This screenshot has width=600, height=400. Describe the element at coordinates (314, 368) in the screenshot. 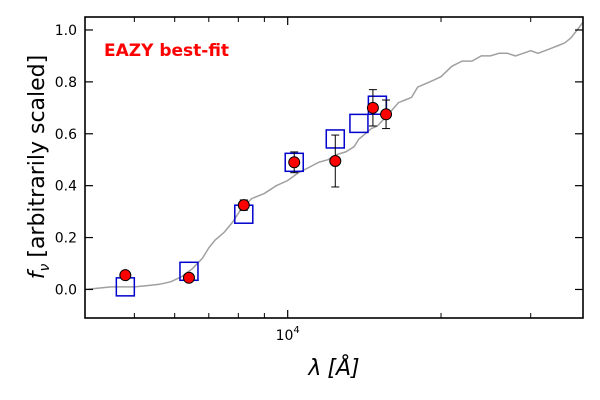

I see `x-axis-label-symbol: λ` at that location.